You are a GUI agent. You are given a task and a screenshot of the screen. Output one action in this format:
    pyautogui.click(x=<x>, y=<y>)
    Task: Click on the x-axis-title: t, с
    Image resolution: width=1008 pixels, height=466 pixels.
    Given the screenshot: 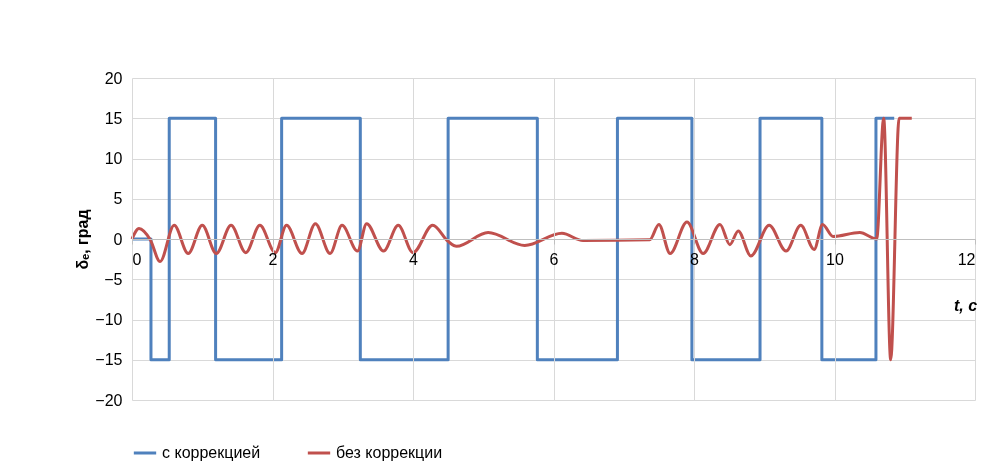 What is the action you would take?
    pyautogui.click(x=965, y=305)
    